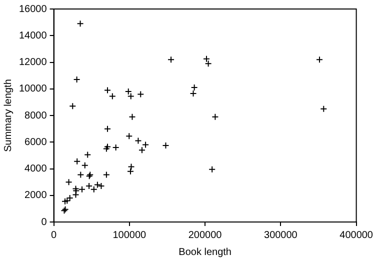  Describe the element at coordinates (205, 235) in the screenshot. I see `x-tick-label: 200000` at that location.